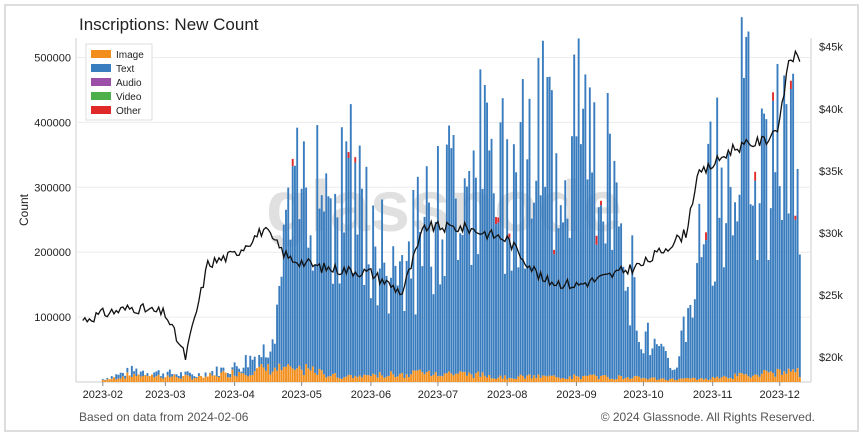 This screenshot has width=863, height=440. I want to click on x-tick-label: 2023-03, so click(165, 395).